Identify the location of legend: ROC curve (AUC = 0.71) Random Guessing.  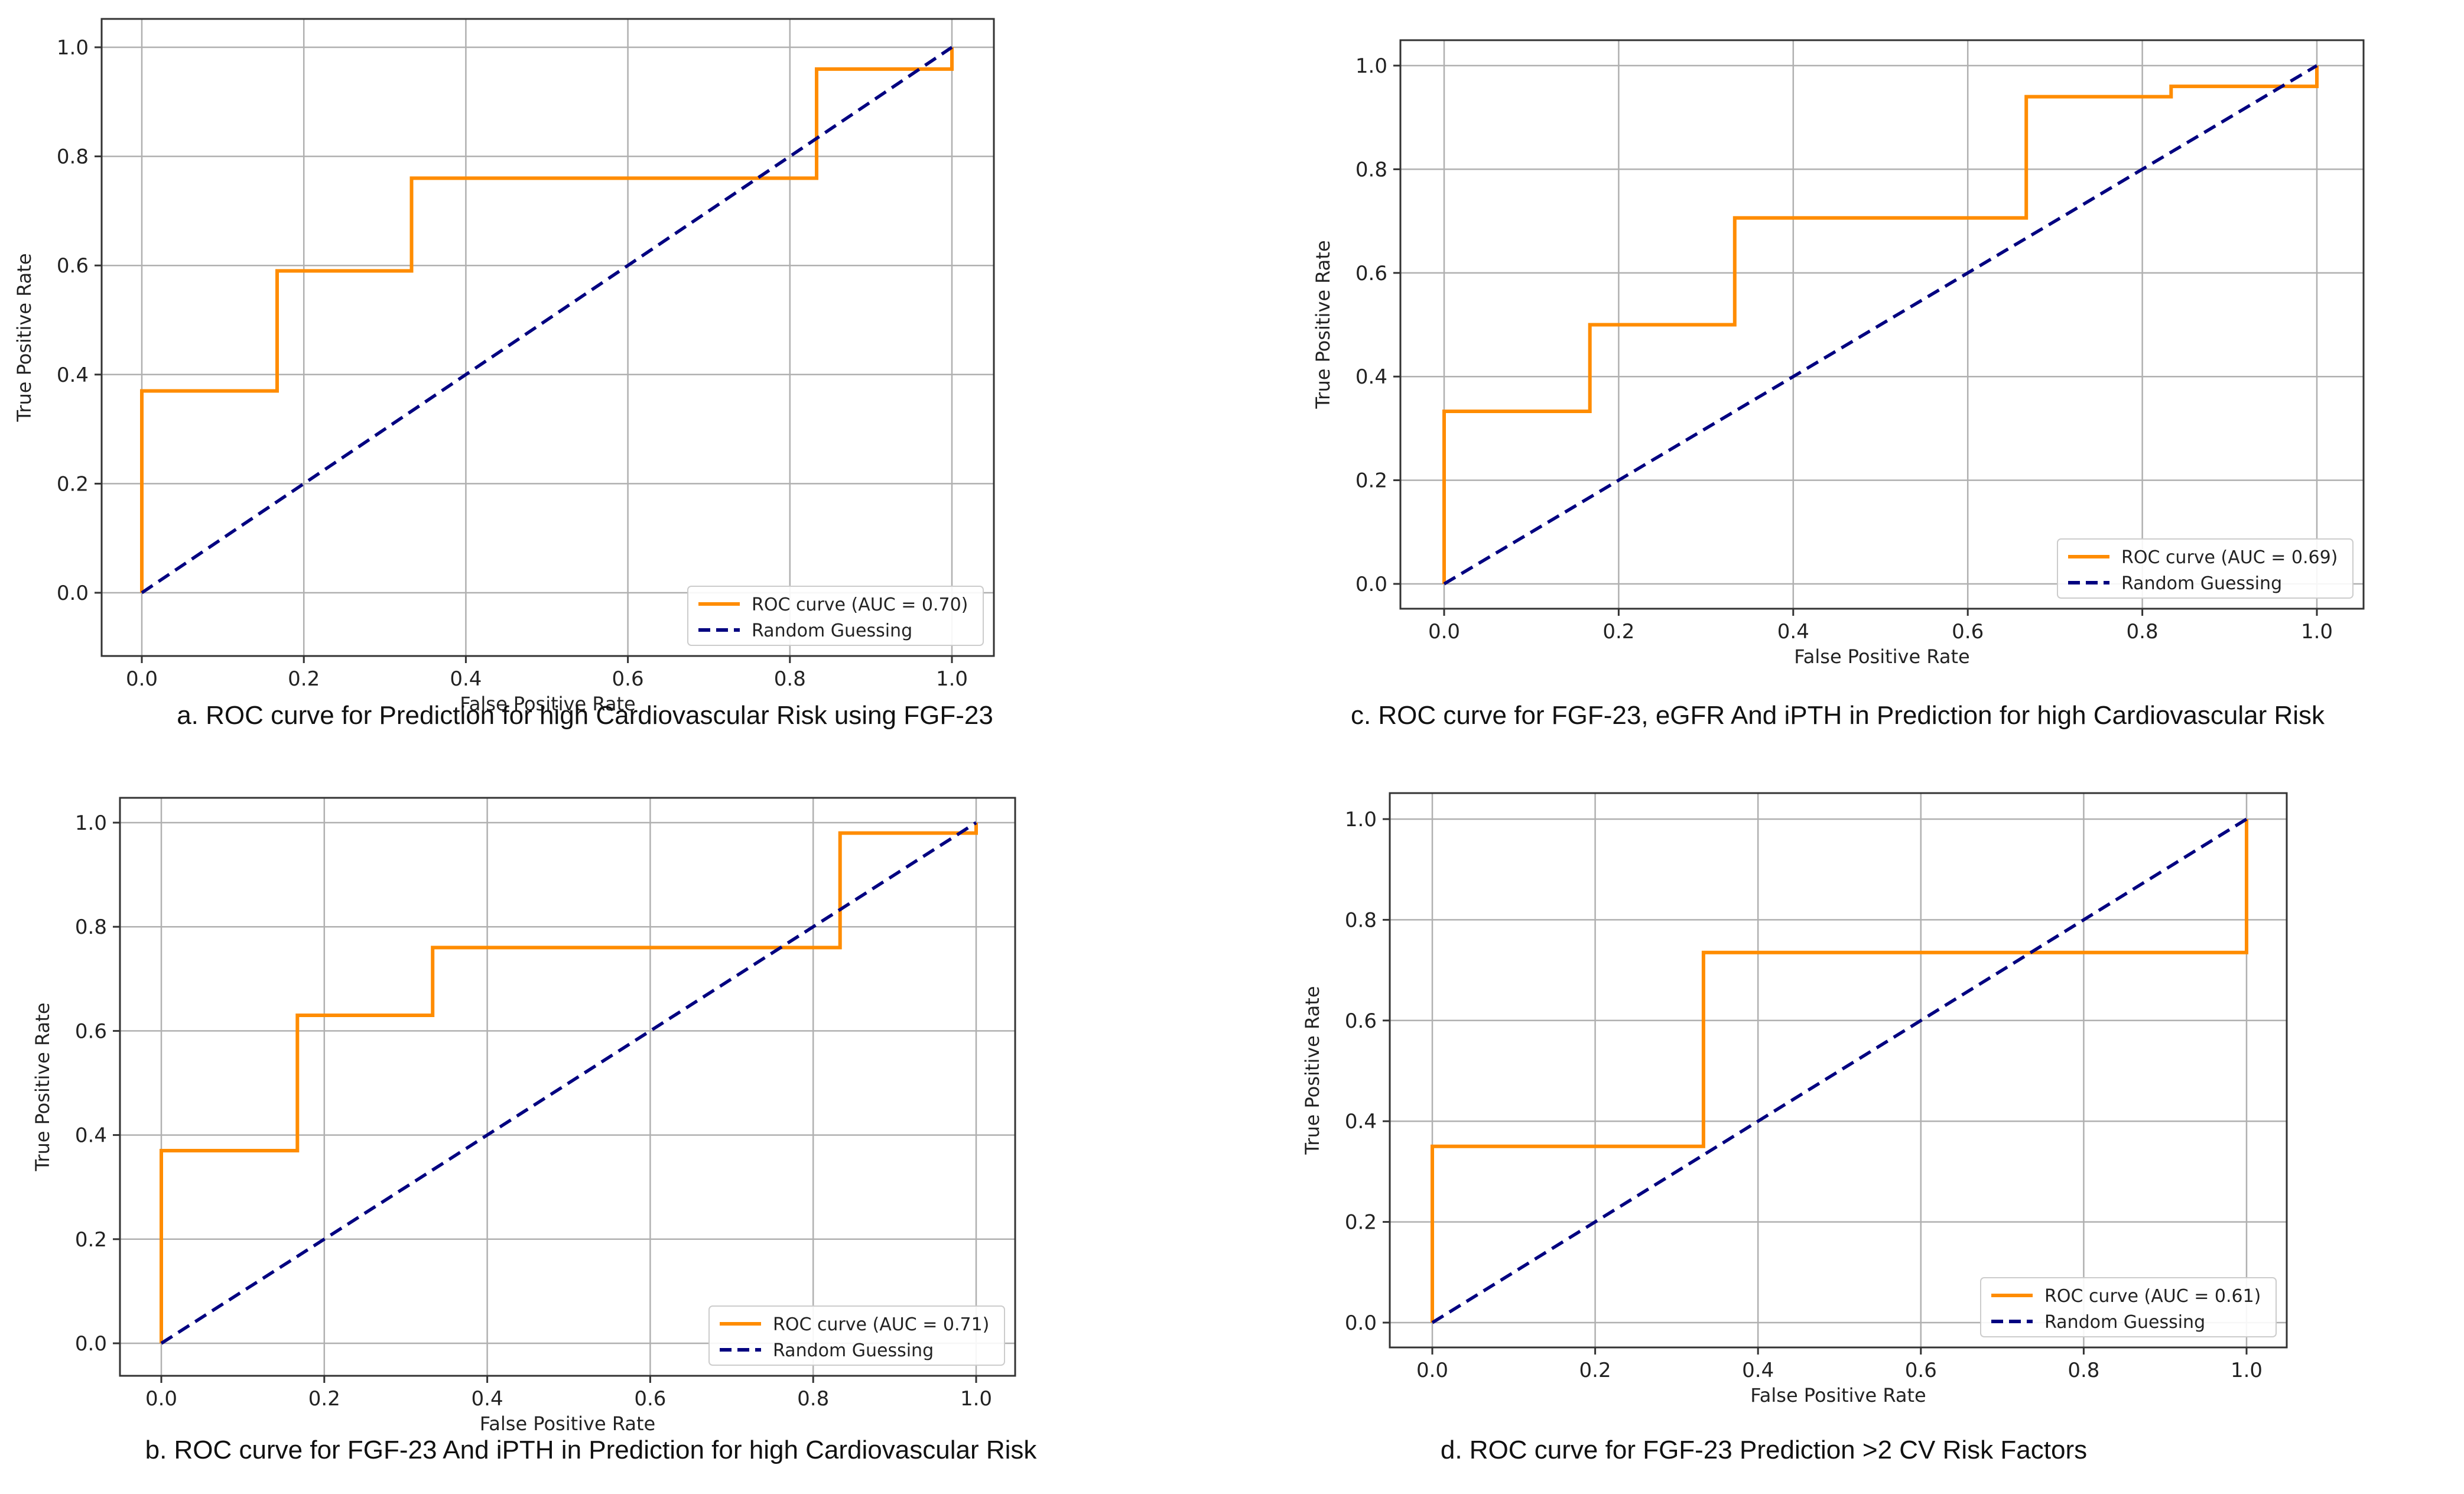
(856, 1336).